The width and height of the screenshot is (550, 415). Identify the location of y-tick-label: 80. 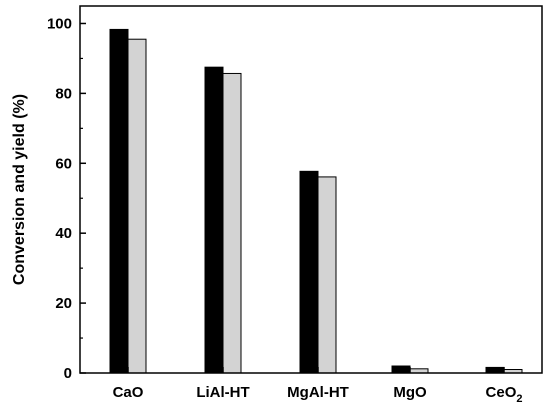
(63, 93).